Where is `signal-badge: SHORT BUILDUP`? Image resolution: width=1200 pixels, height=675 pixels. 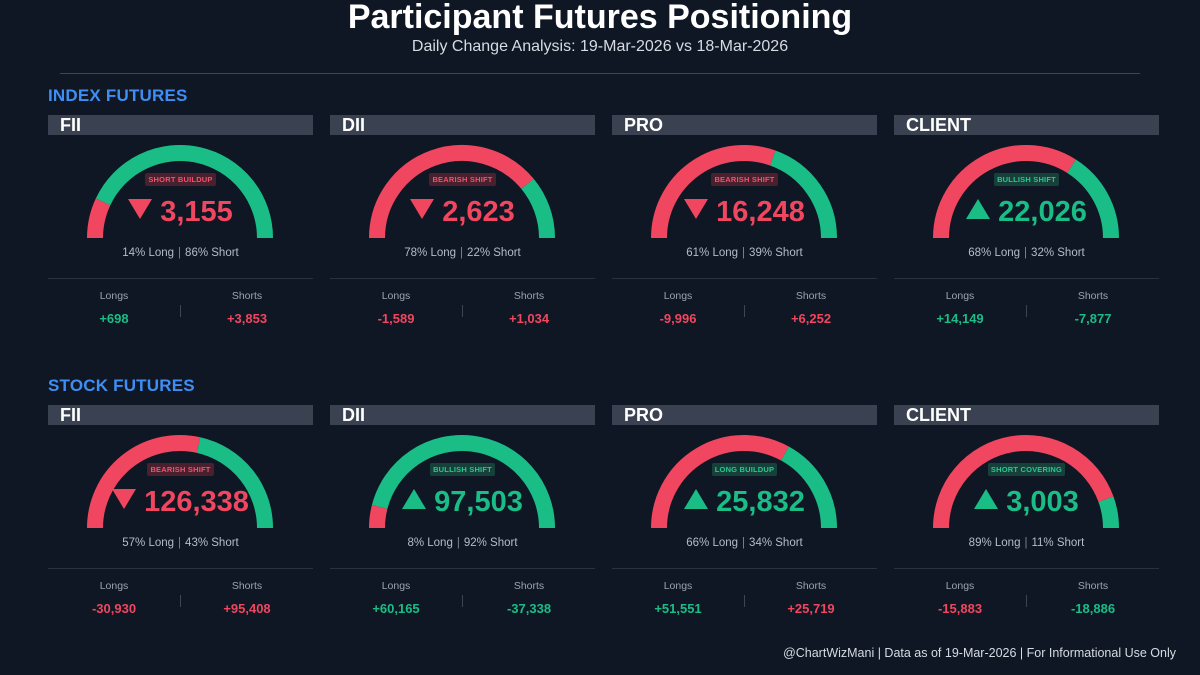 signal-badge: SHORT BUILDUP is located at coordinates (180, 179).